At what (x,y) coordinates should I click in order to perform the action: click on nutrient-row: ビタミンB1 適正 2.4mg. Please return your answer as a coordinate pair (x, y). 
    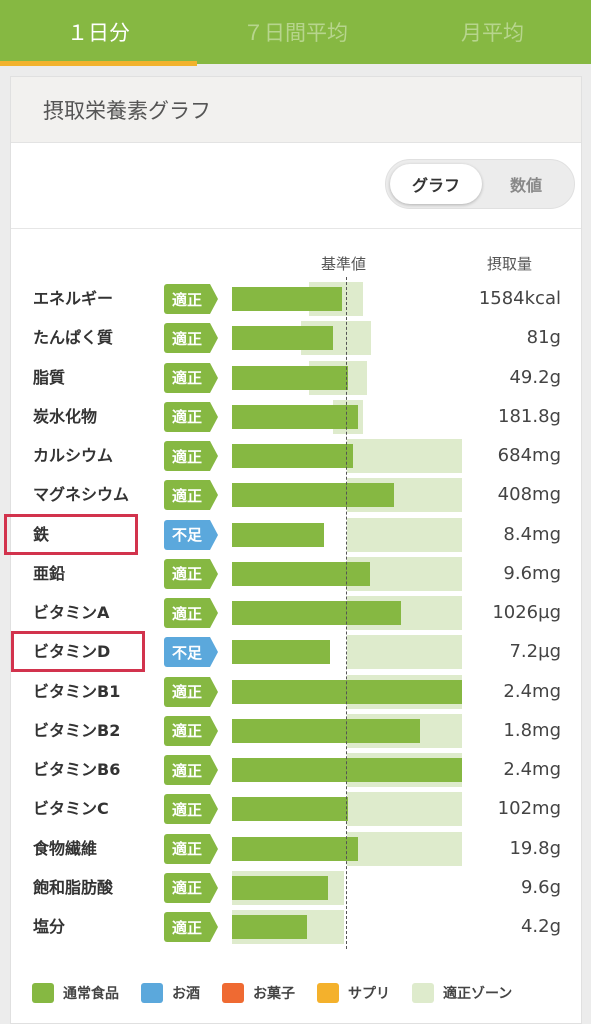
    Looking at the image, I should click on (297, 692).